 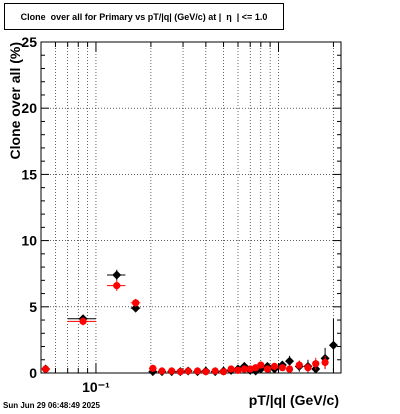 What do you see at coordinates (29, 174) in the screenshot?
I see `y-tick-label: 15` at bounding box center [29, 174].